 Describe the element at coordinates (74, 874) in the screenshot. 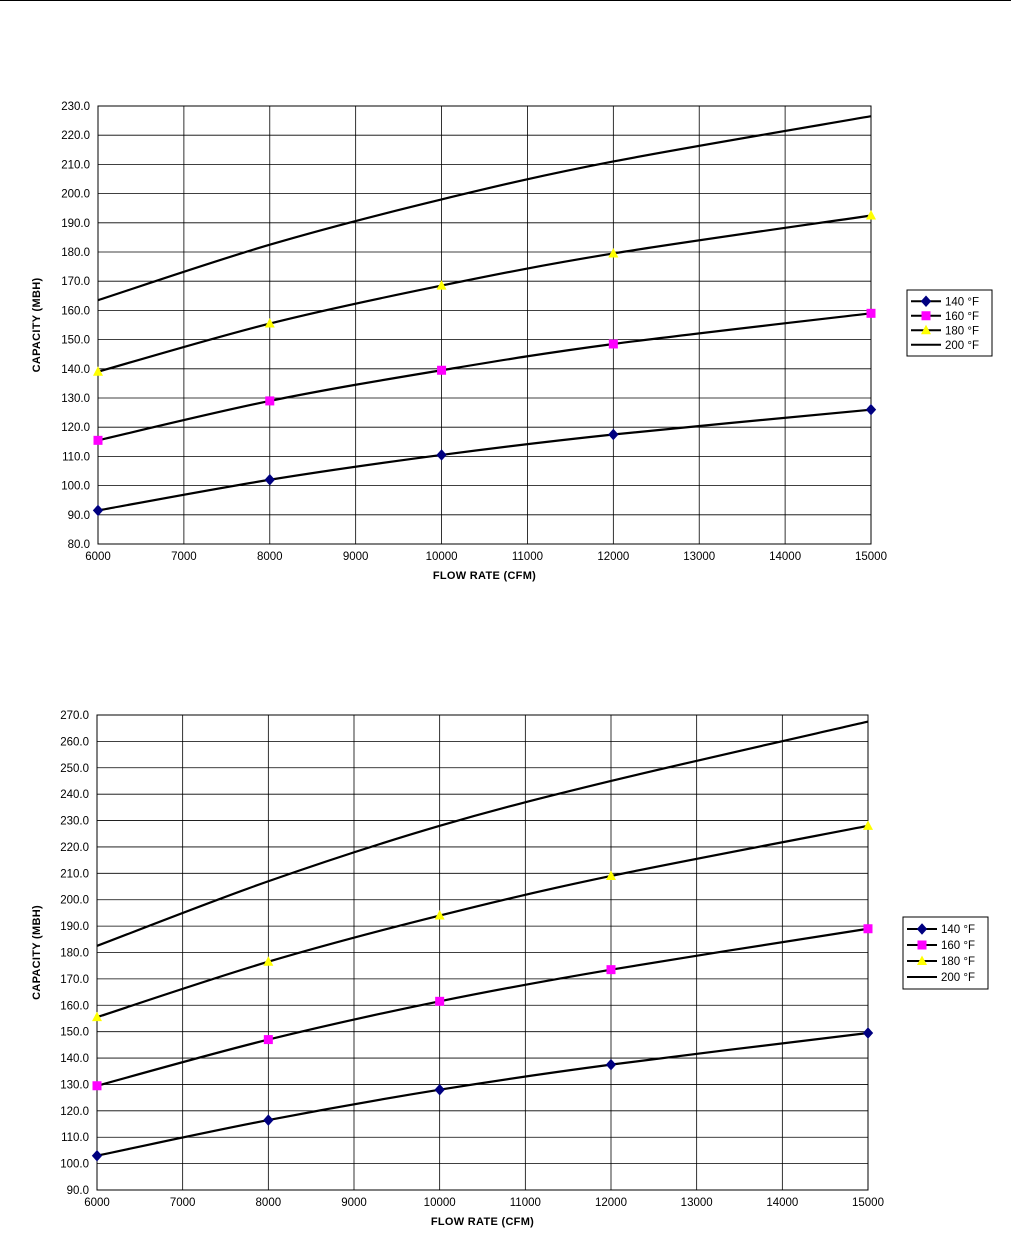

I see `y-tick-label: 210.0` at that location.